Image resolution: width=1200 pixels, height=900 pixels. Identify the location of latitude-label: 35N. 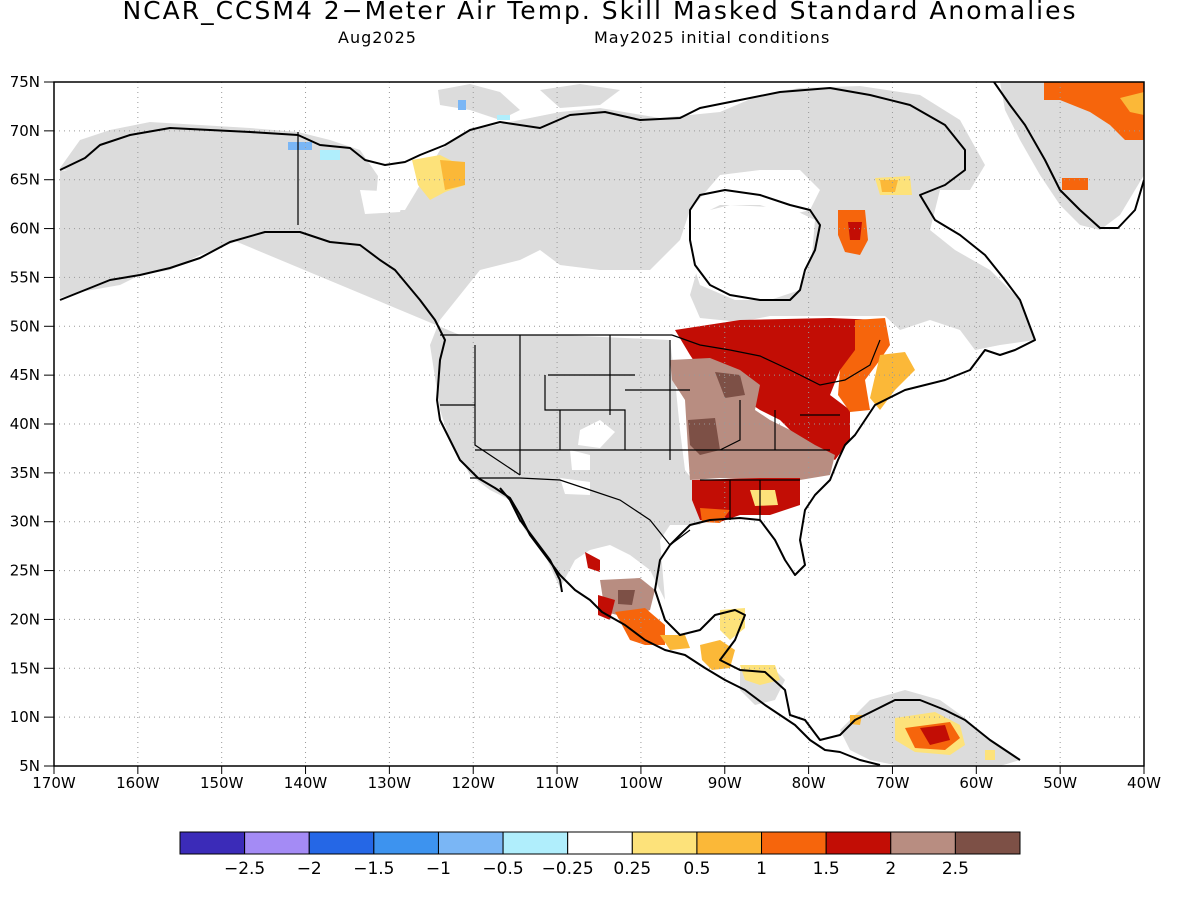
(25, 473).